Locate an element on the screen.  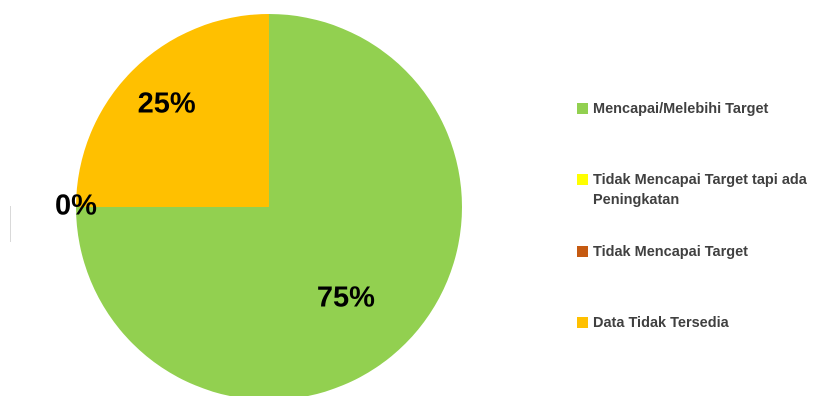
data-label-4: 25% is located at coordinates (167, 103).